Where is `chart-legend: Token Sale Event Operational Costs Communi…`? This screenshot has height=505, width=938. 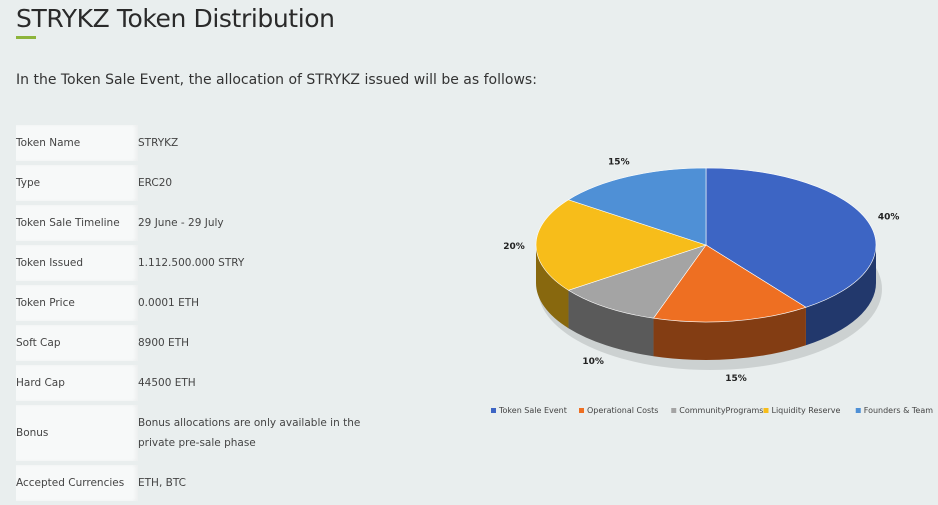 chart-legend: Token Sale Event Operational Costs Communi… is located at coordinates (712, 410).